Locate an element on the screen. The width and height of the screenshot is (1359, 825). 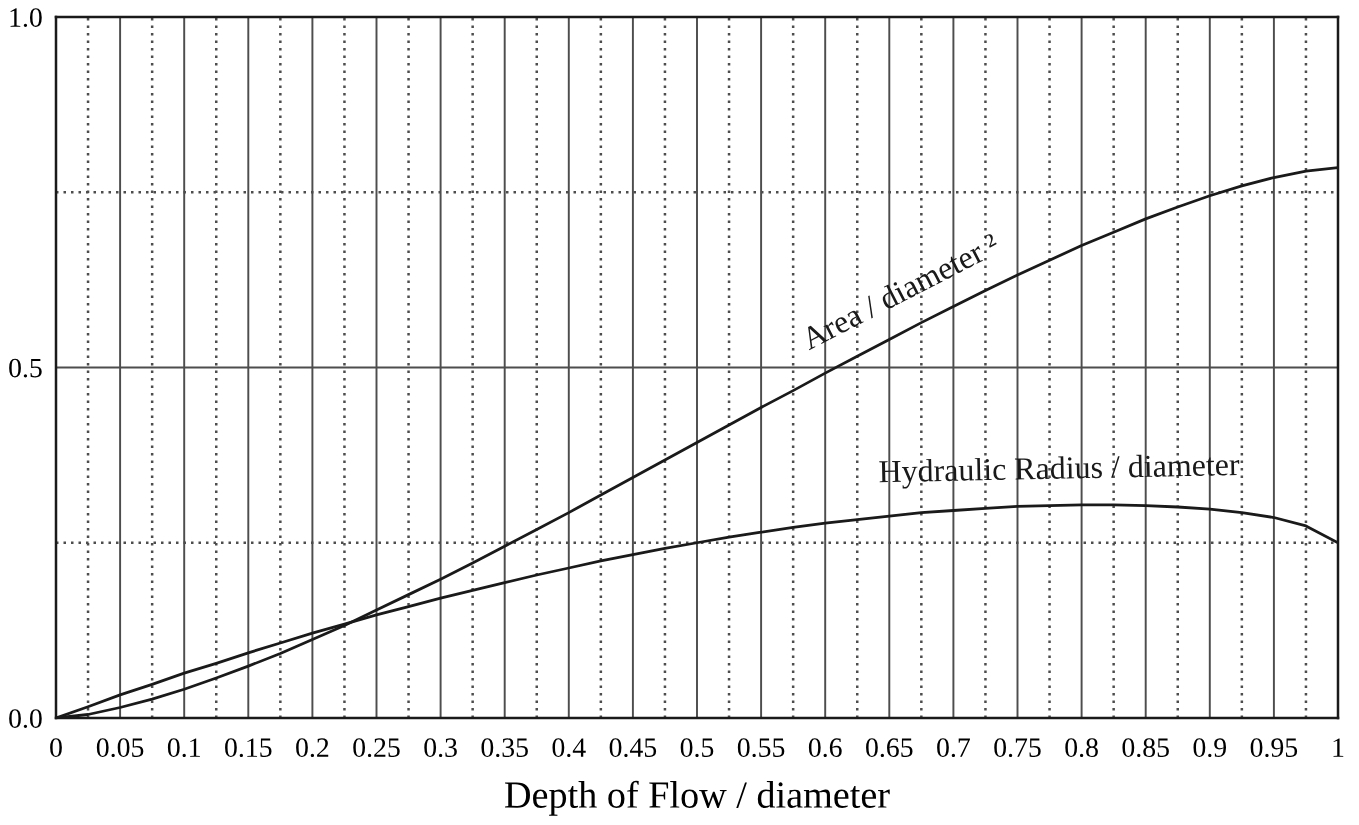
x-tick-label: 0.4 is located at coordinates (569, 748).